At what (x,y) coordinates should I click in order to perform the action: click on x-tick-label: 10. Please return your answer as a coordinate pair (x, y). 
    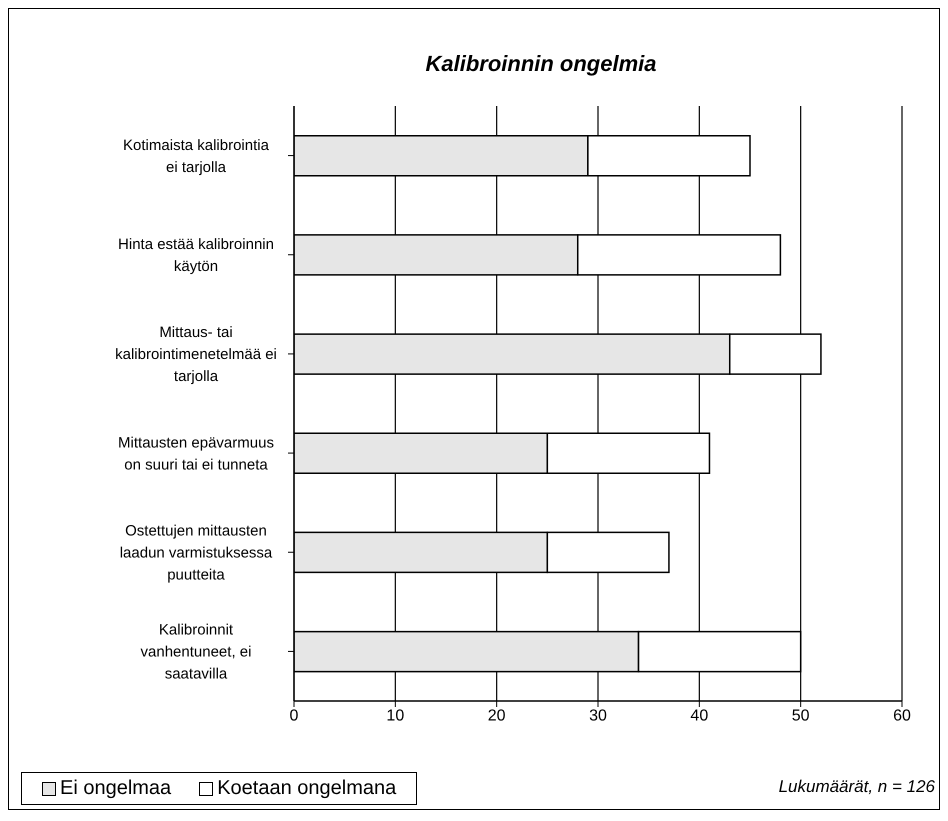
    Looking at the image, I should click on (395, 715).